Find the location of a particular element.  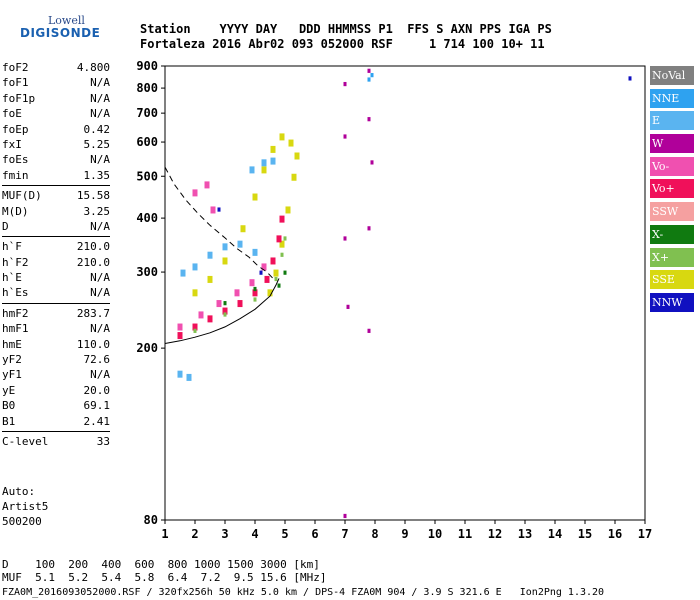

param-row: foF2 4.800 is located at coordinates (56, 67).